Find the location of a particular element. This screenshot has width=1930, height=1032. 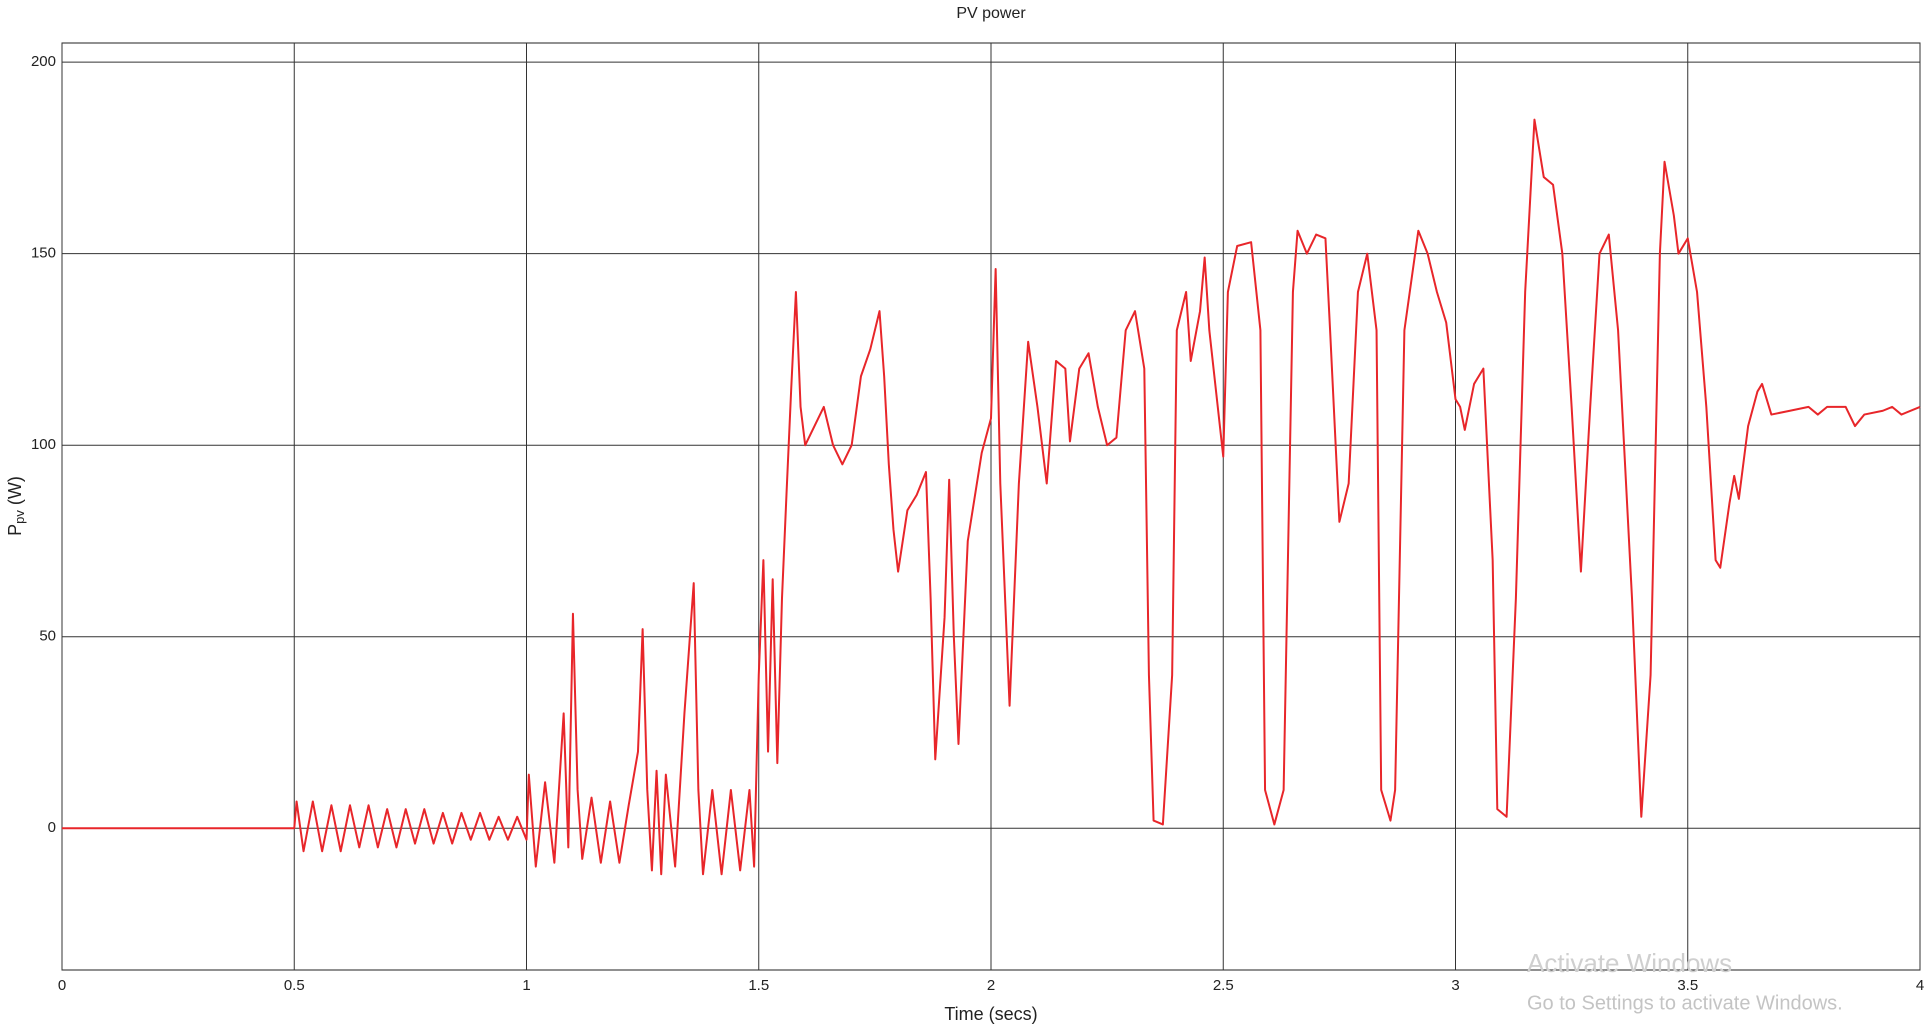

x-tick-label: 0.5 is located at coordinates (294, 985).